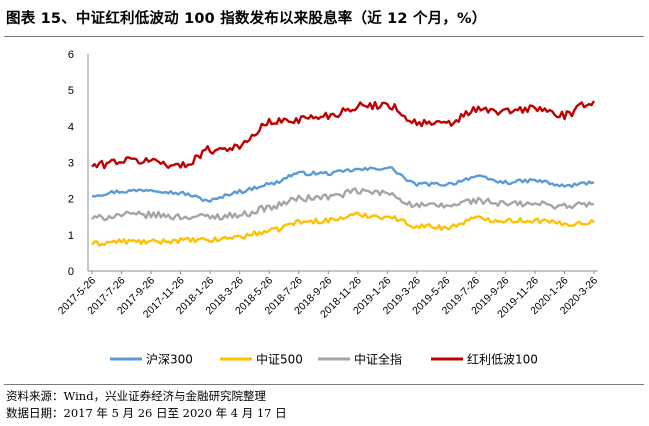 Image resolution: width=649 pixels, height=426 pixels. I want to click on y-tick-label: 0, so click(71, 272).